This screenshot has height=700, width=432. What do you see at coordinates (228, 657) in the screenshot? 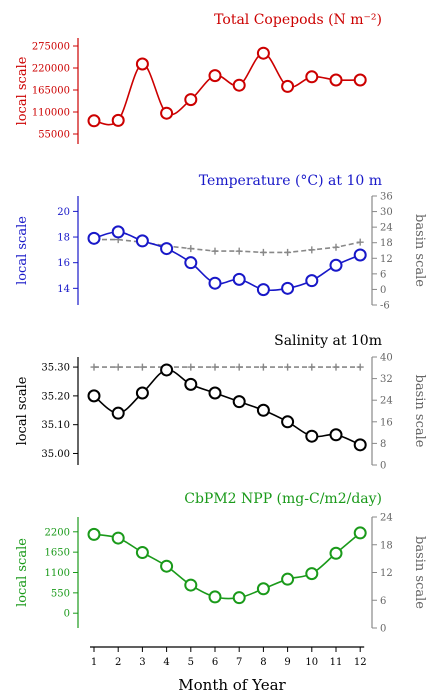
I see `x-axis: 1 2 3 4 5 6 7 8 9 10 11 12` at bounding box center [228, 657].